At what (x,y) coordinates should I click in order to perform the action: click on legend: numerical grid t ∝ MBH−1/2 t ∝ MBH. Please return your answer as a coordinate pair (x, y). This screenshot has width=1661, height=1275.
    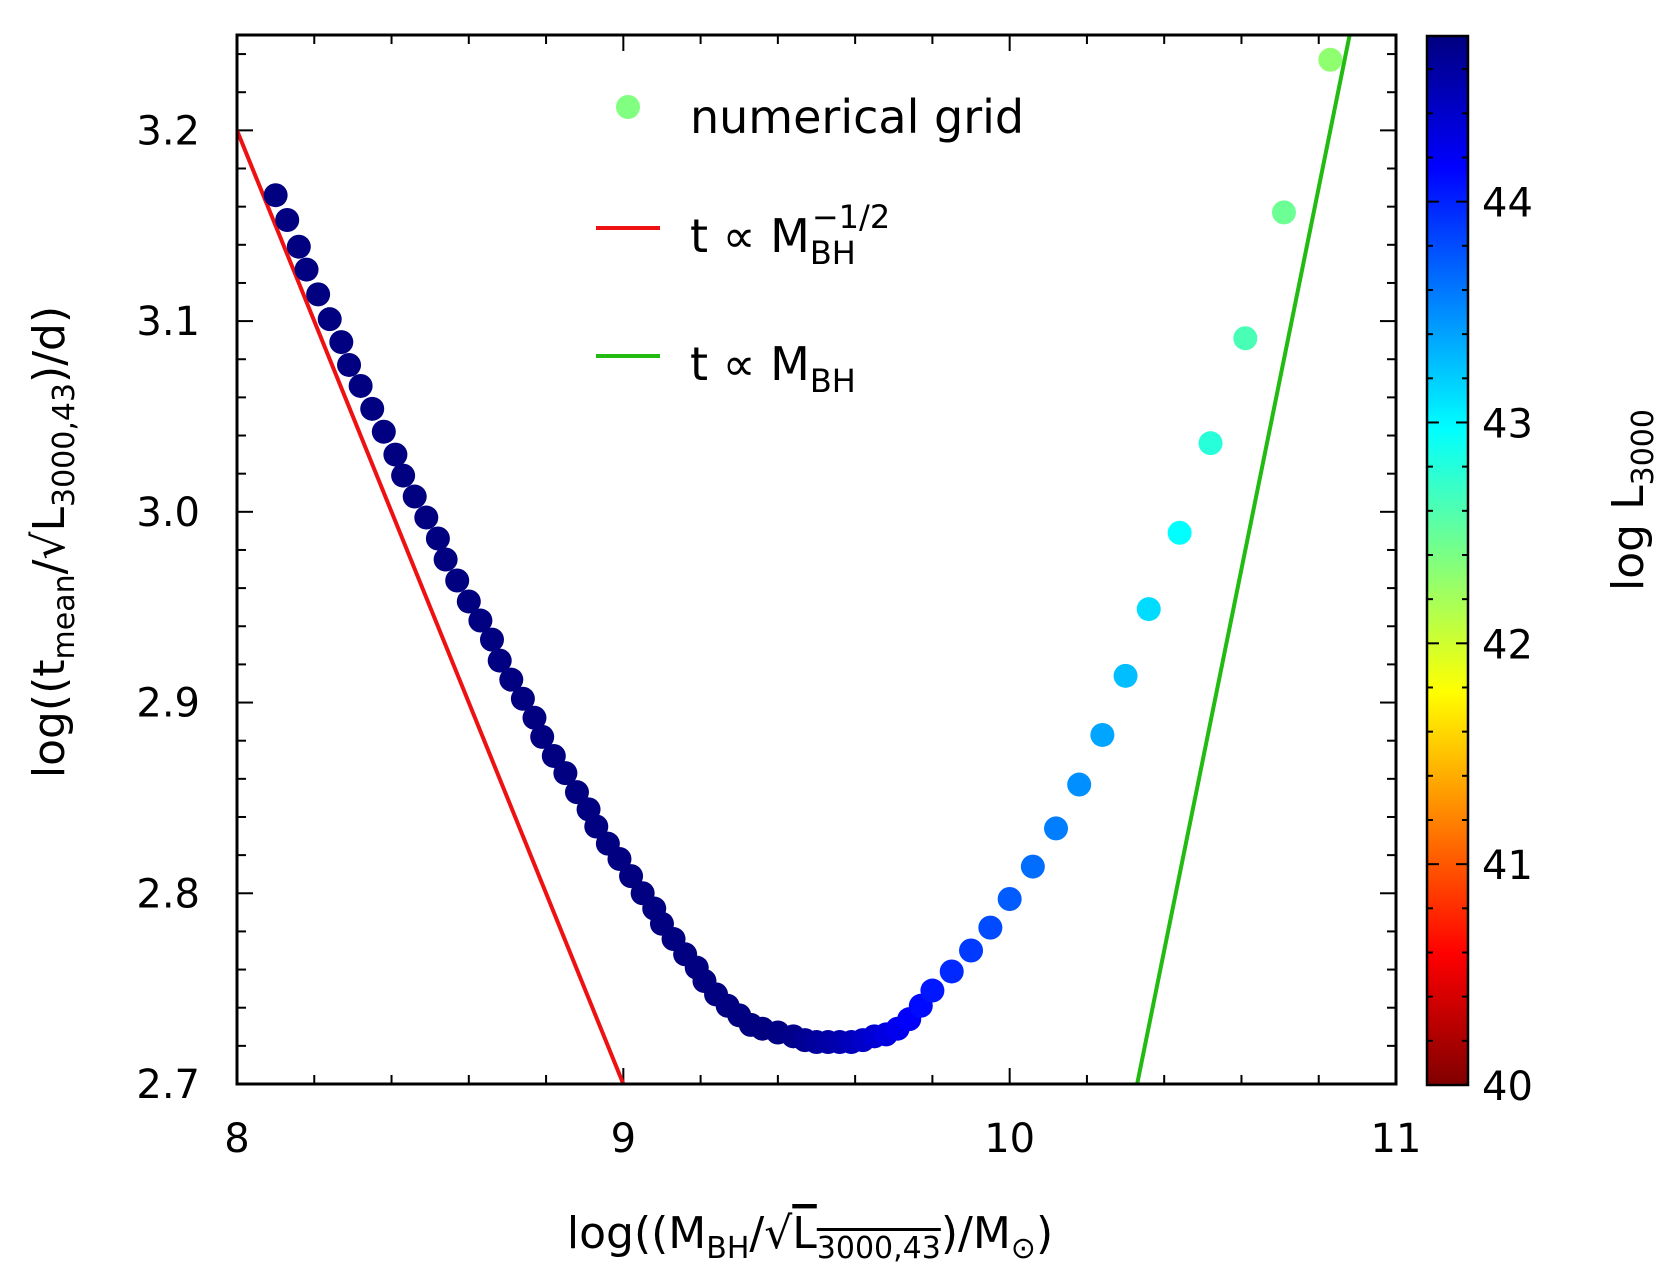
    Looking at the image, I should click on (810, 245).